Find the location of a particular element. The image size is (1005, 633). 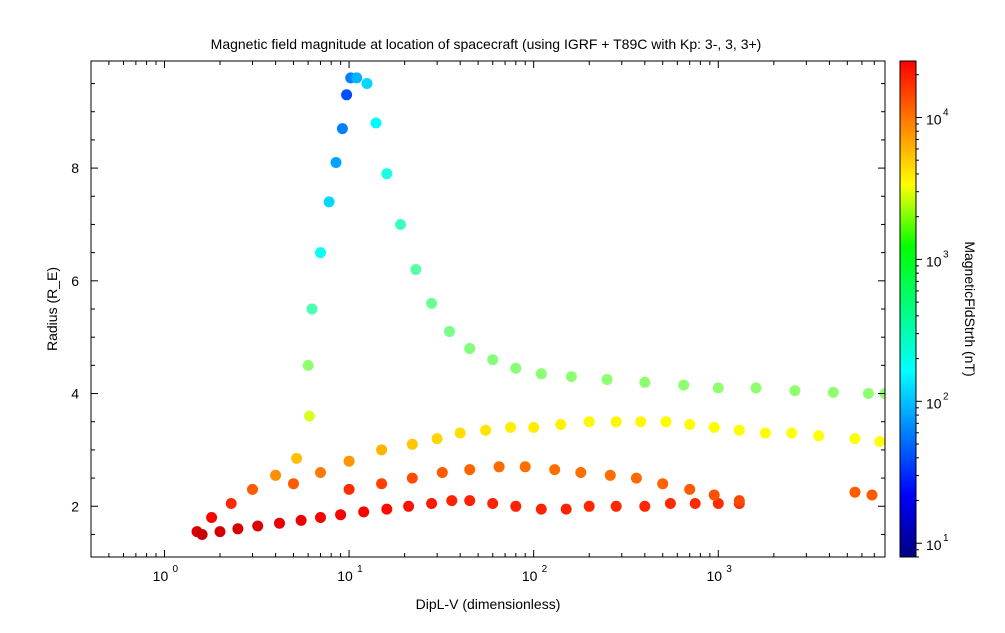

x-tick-exponent: 2 is located at coordinates (545, 569).